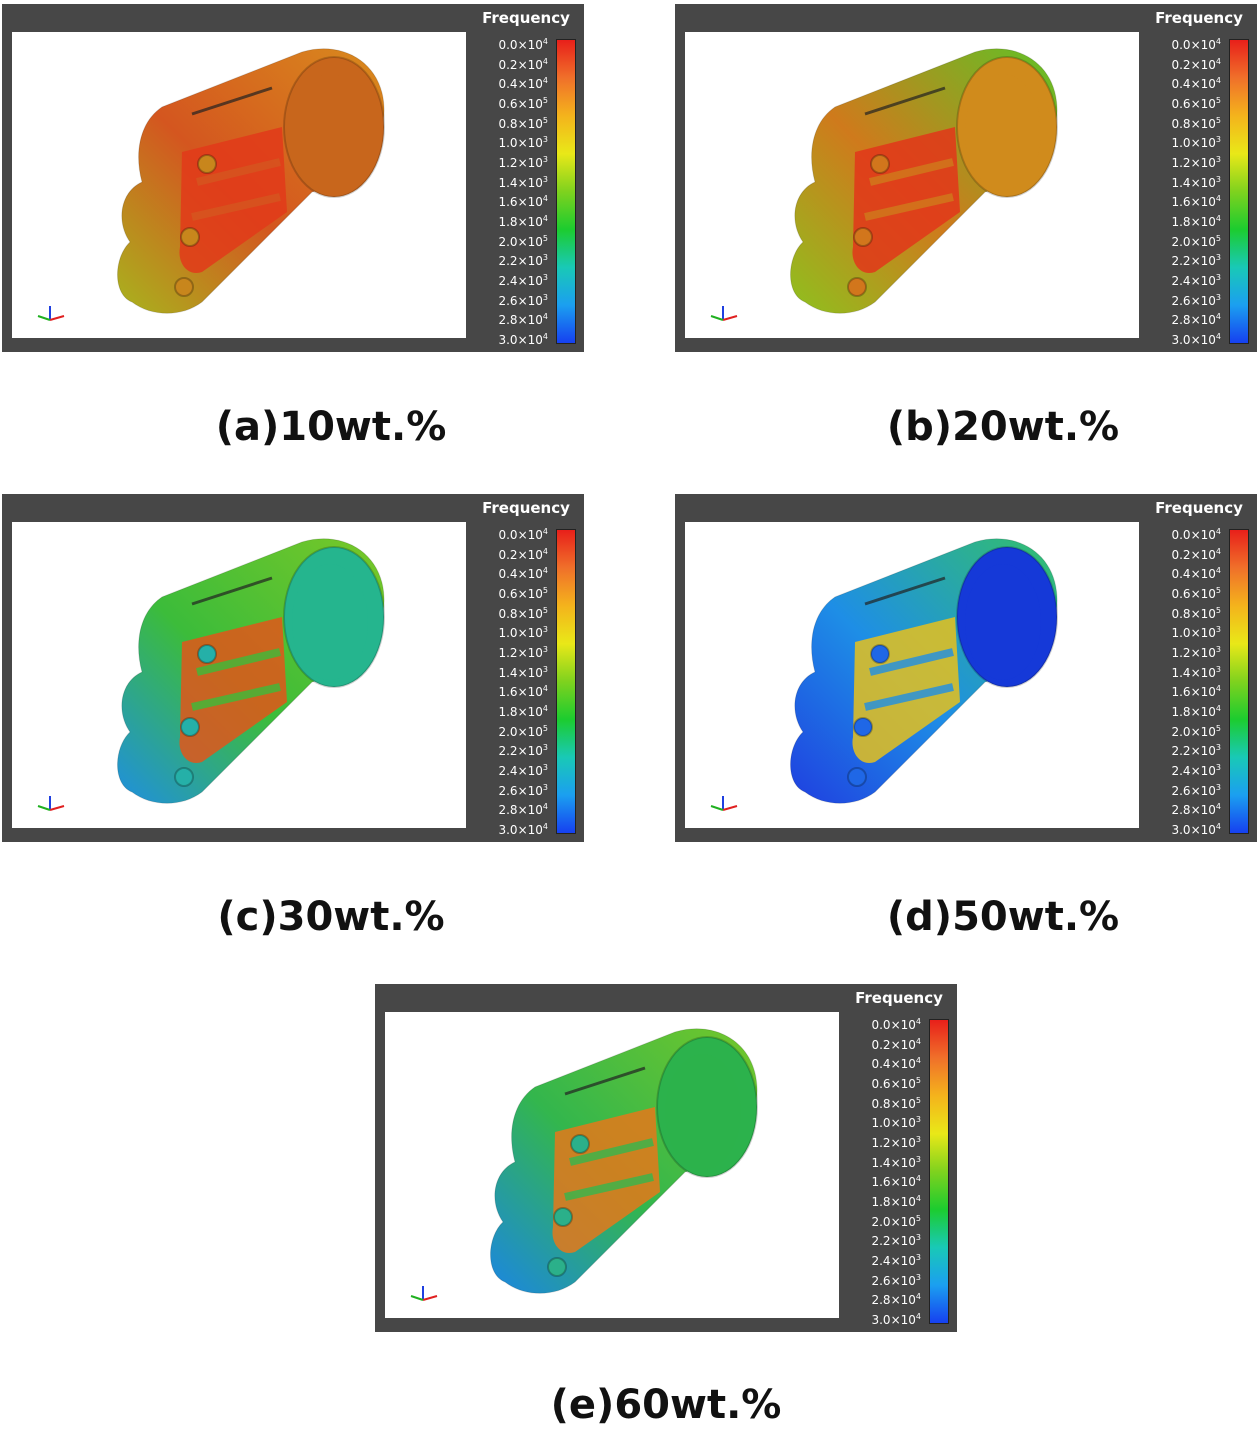 The height and width of the screenshot is (1429, 1260). What do you see at coordinates (331, 917) in the screenshot?
I see `panel-caption: (c)30wt.%` at bounding box center [331, 917].